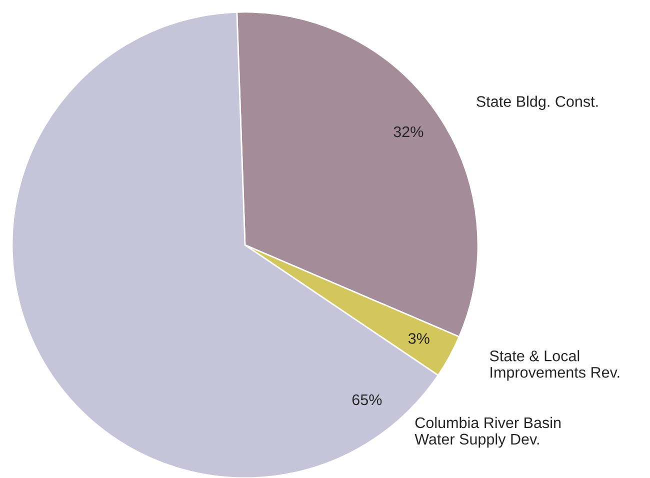 This screenshot has height=478, width=650. Describe the element at coordinates (419, 338) in the screenshot. I see `data-label: 3%` at that location.